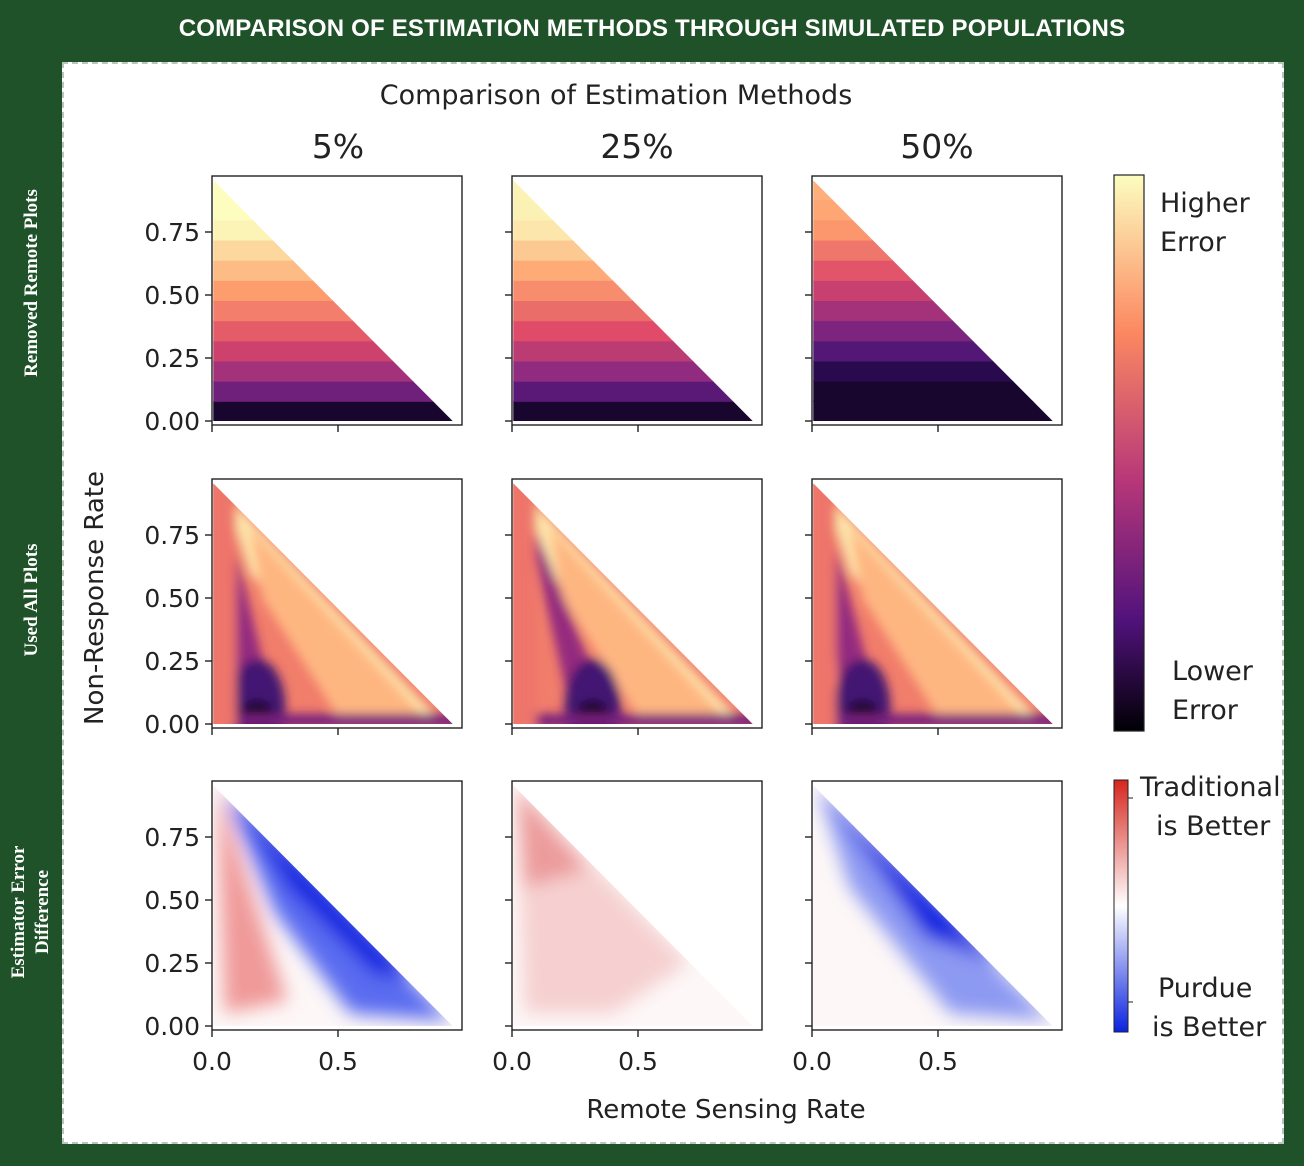 This screenshot has height=1166, width=1304. I want to click on subplot-r2-c2: 0.0 0.5, so click(927, 928).